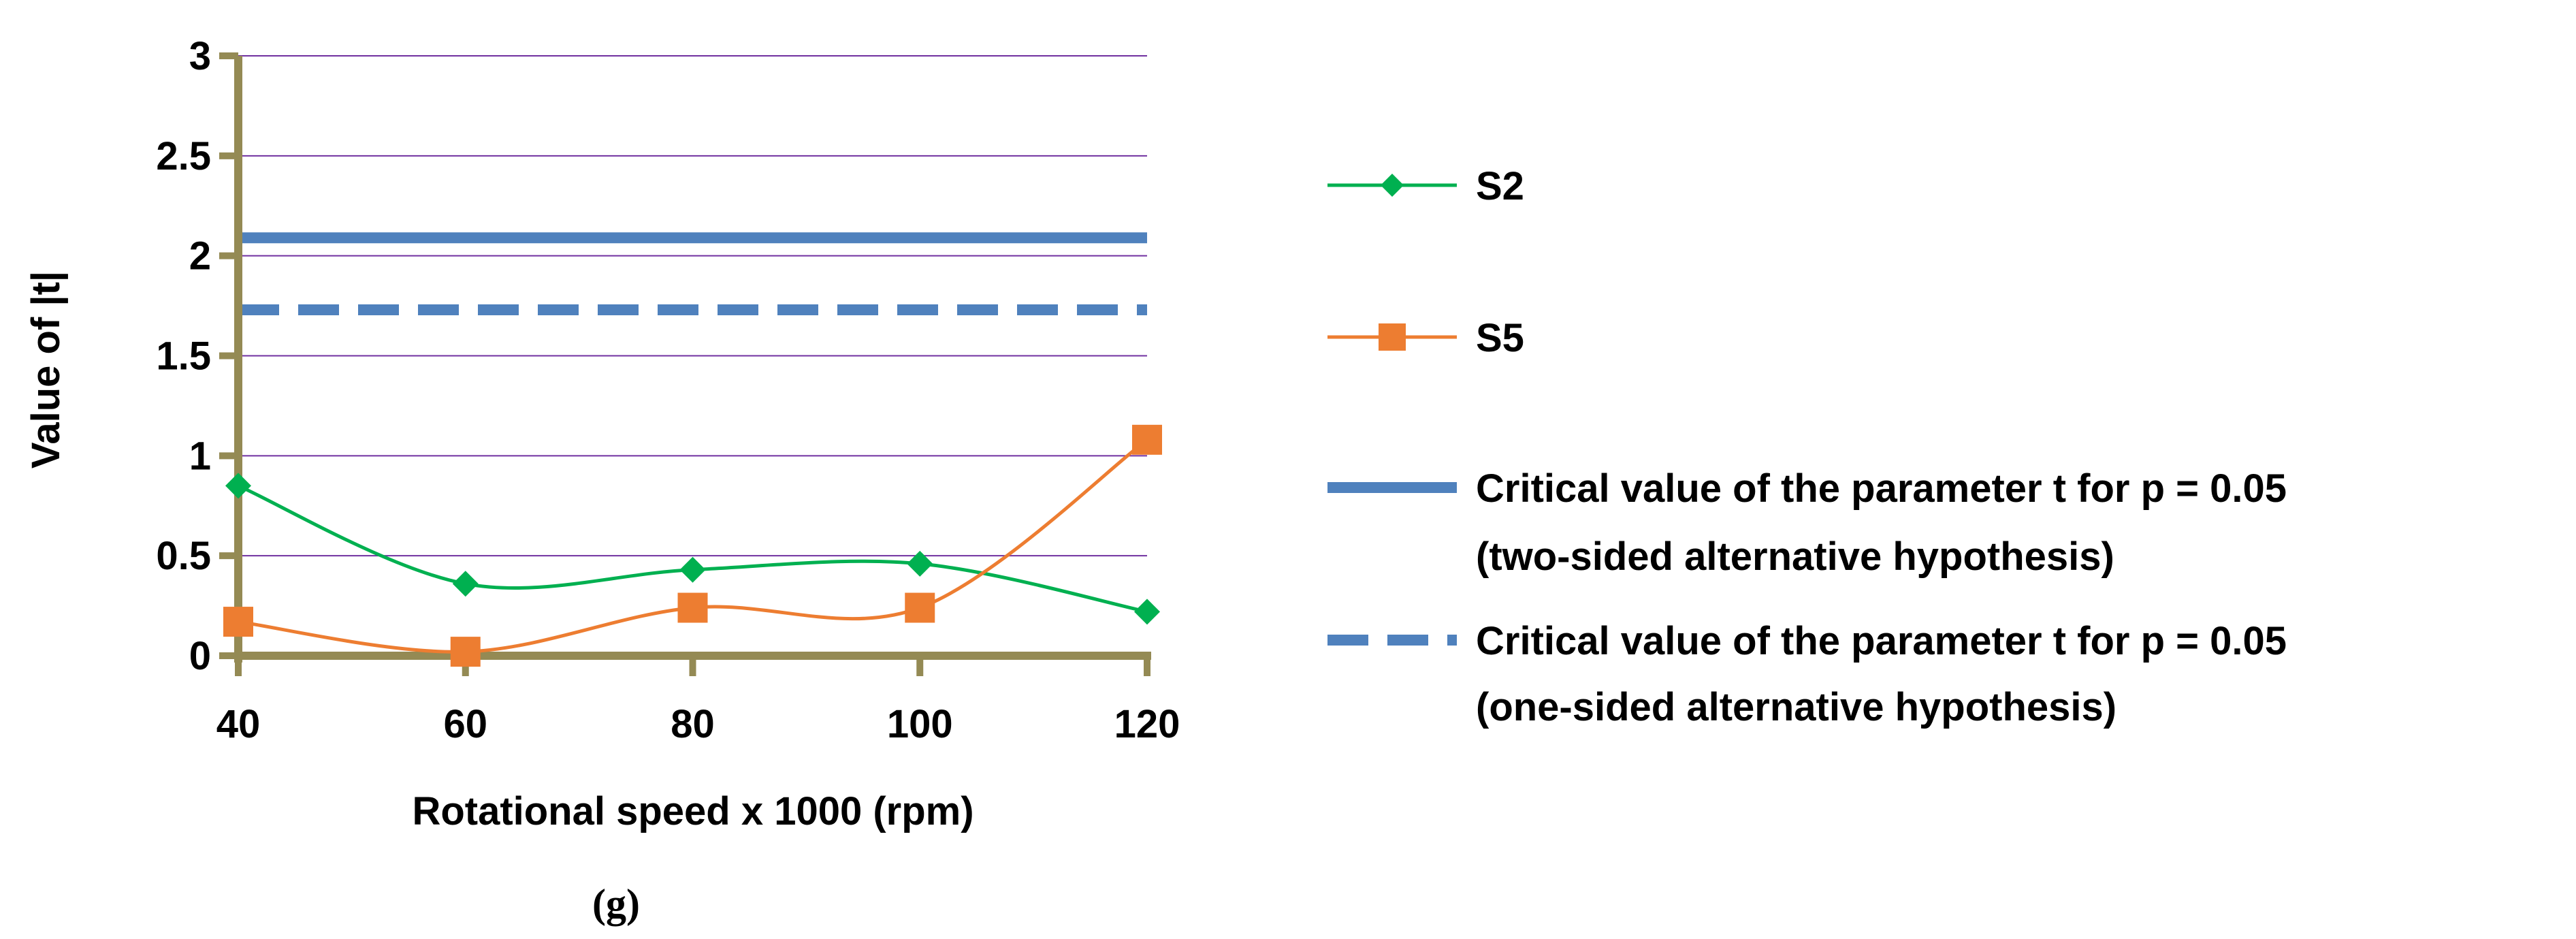  Describe the element at coordinates (239, 724) in the screenshot. I see `x-tick-label-40: 40` at that location.